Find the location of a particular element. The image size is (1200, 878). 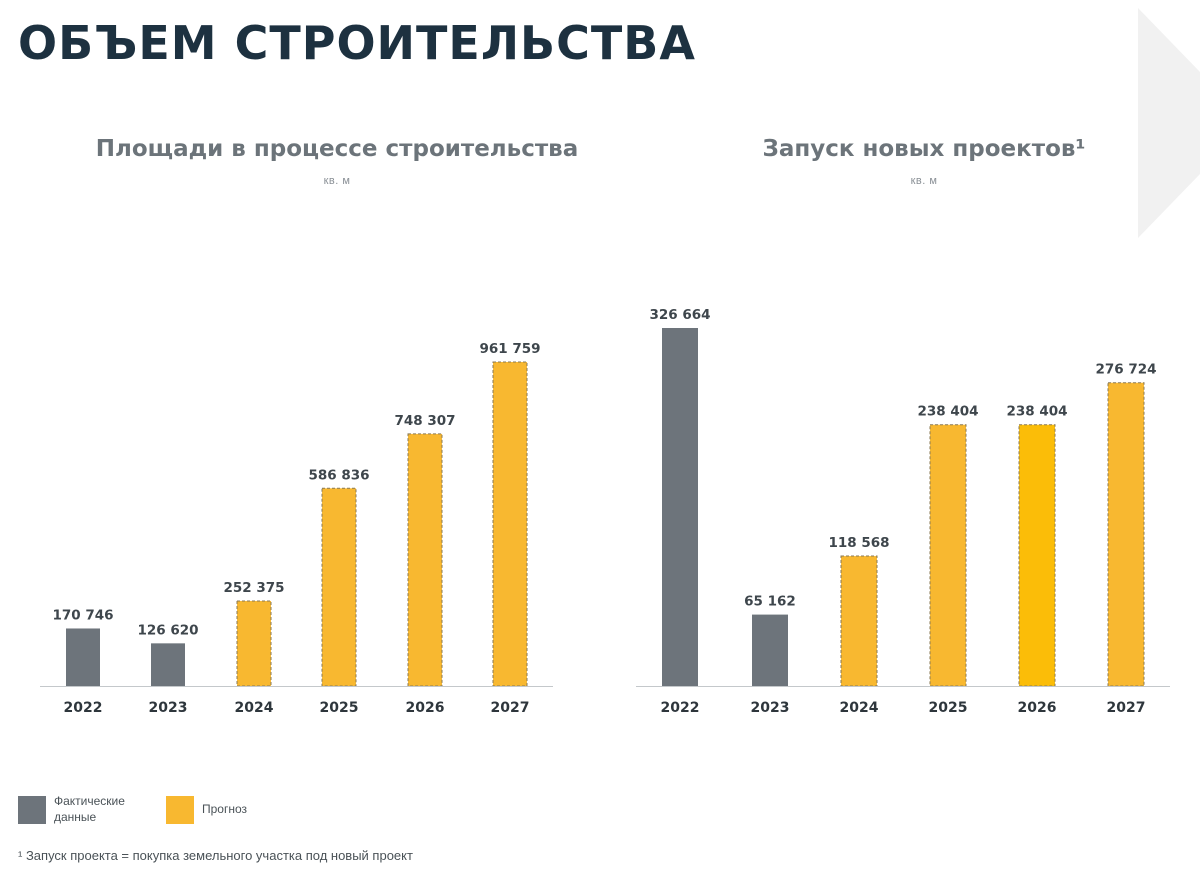

value-label-2026: 238 404 is located at coordinates (1036, 412).